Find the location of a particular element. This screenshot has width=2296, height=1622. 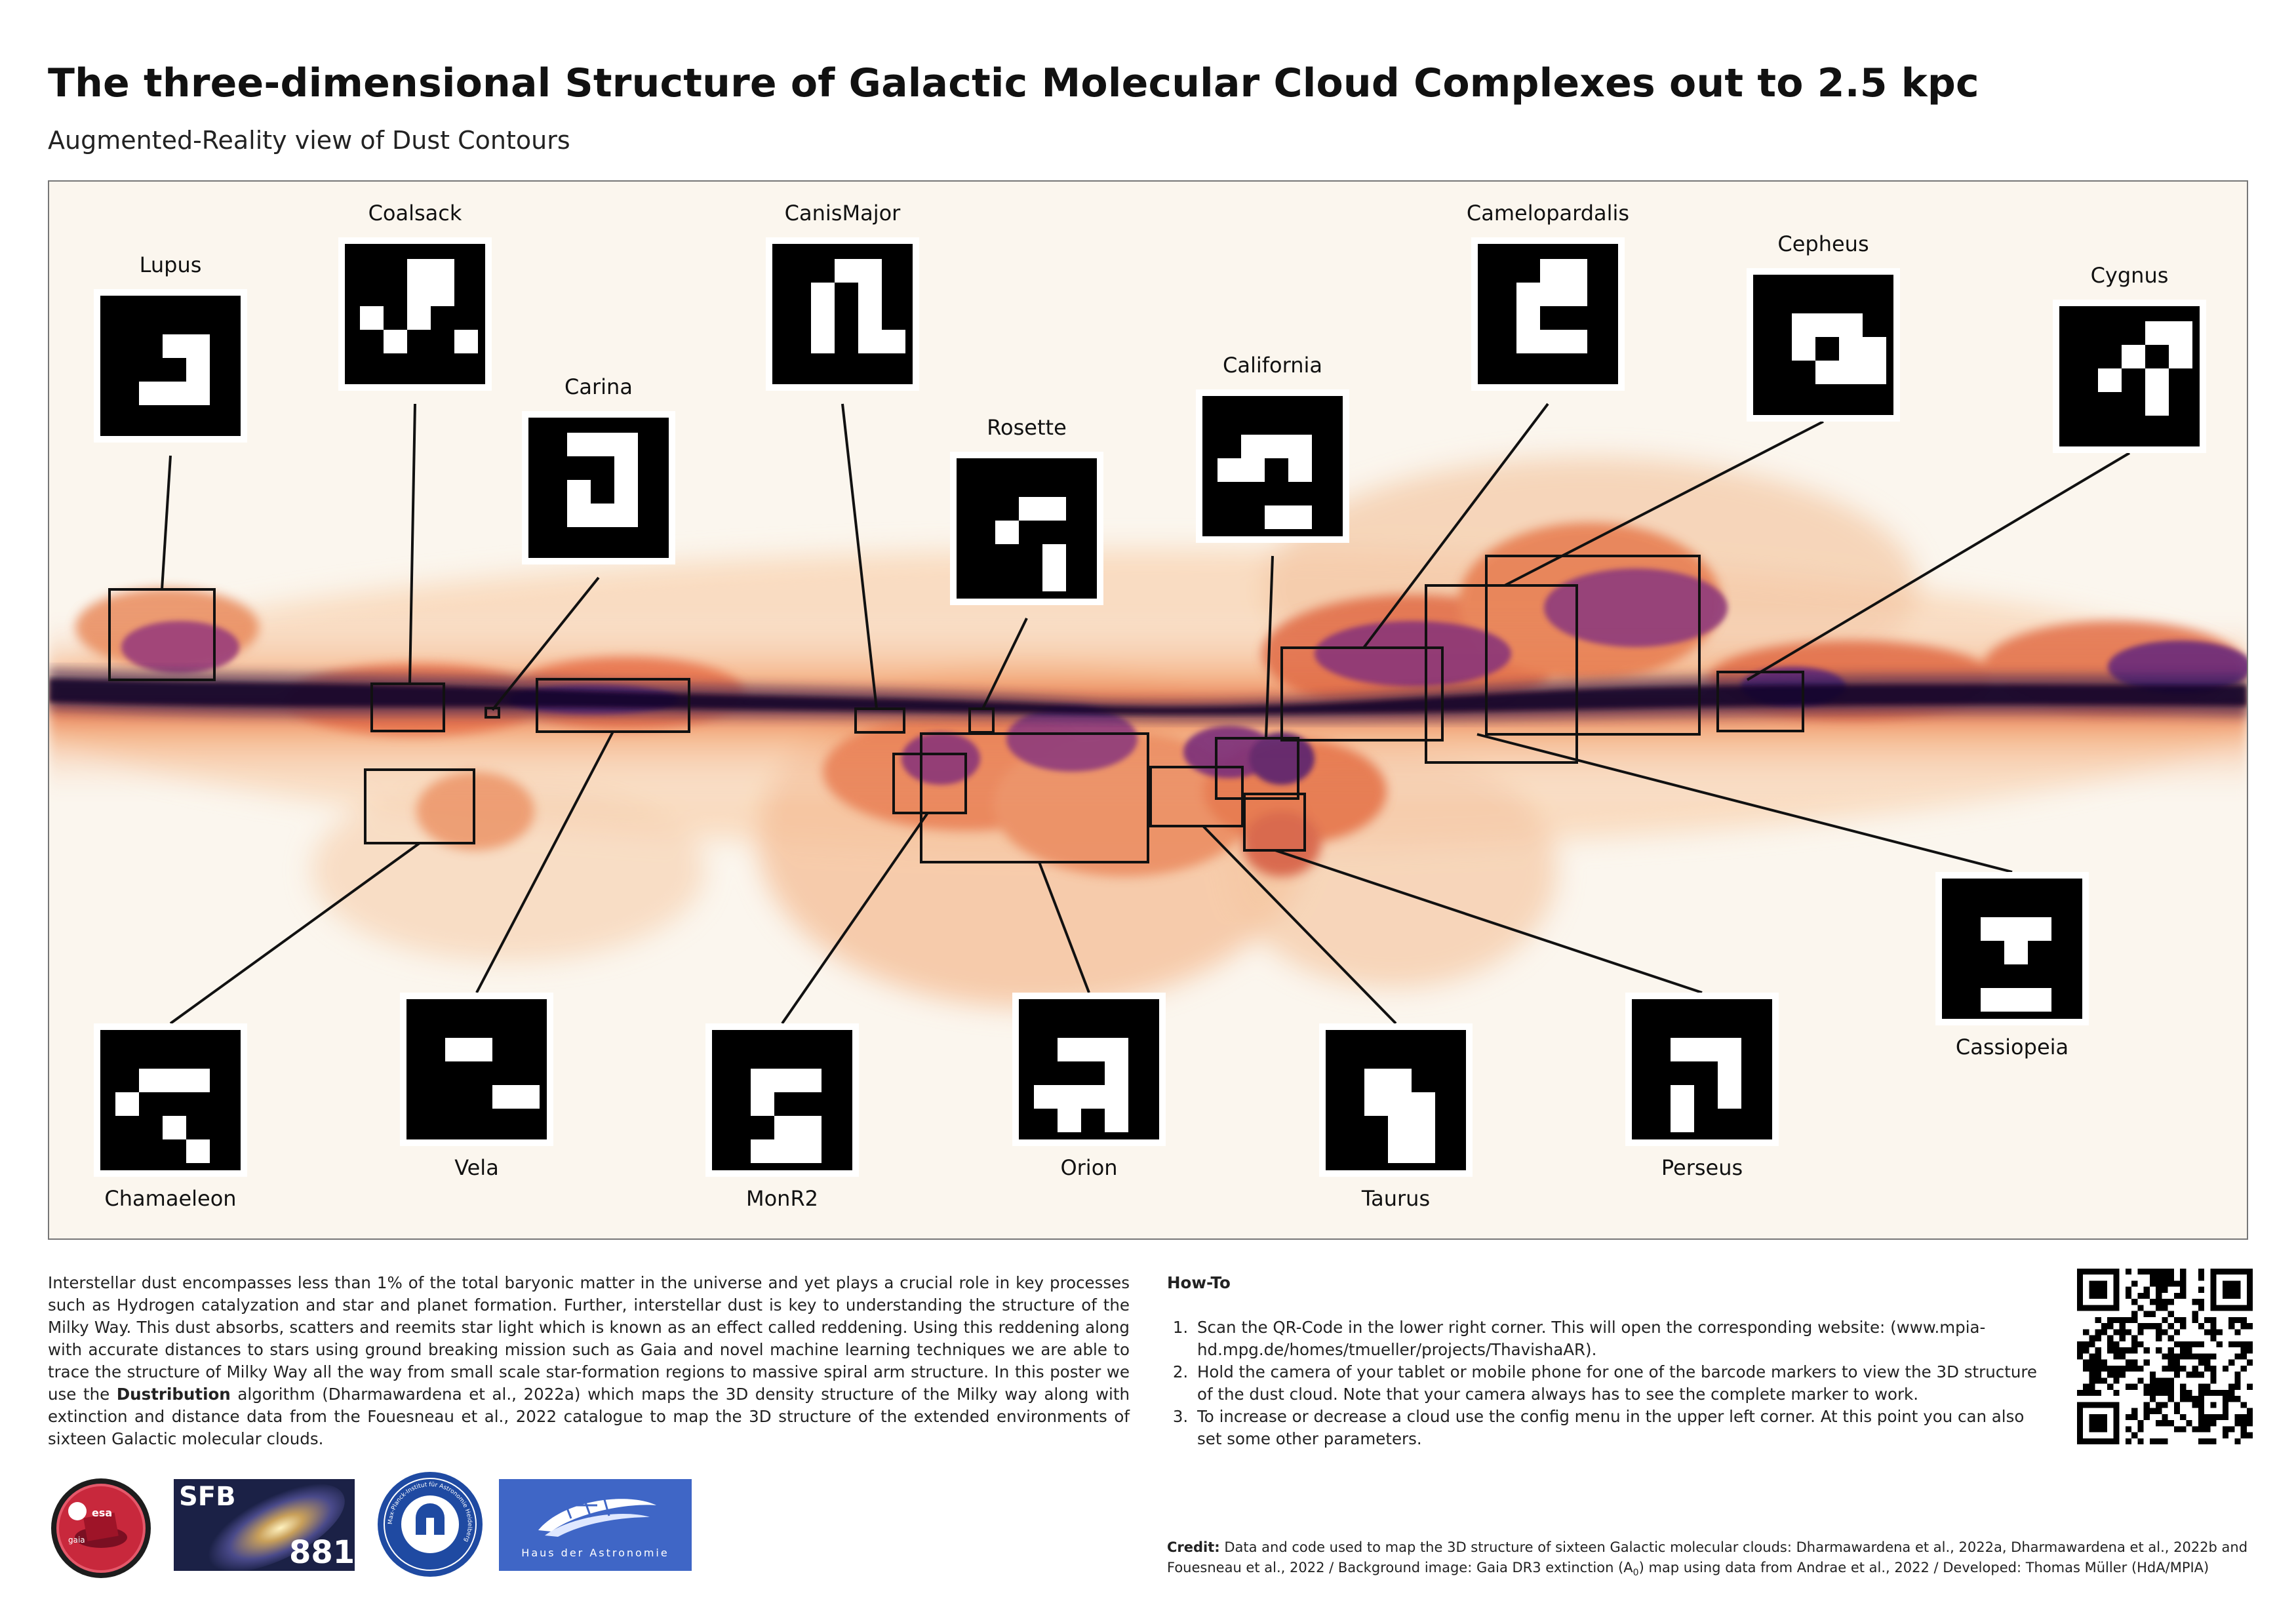

marker-rosette: Rosette is located at coordinates (1026, 510).